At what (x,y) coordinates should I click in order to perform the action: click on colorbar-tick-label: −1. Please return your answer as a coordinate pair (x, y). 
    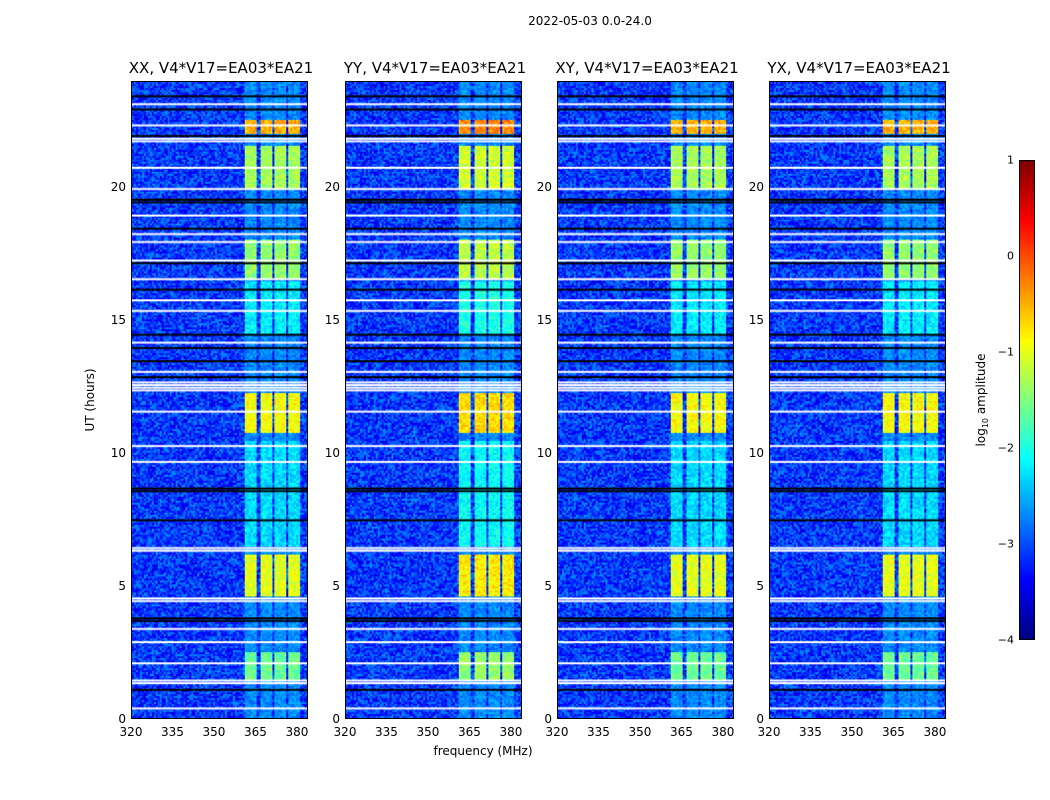
    Looking at the image, I should click on (1005, 352).